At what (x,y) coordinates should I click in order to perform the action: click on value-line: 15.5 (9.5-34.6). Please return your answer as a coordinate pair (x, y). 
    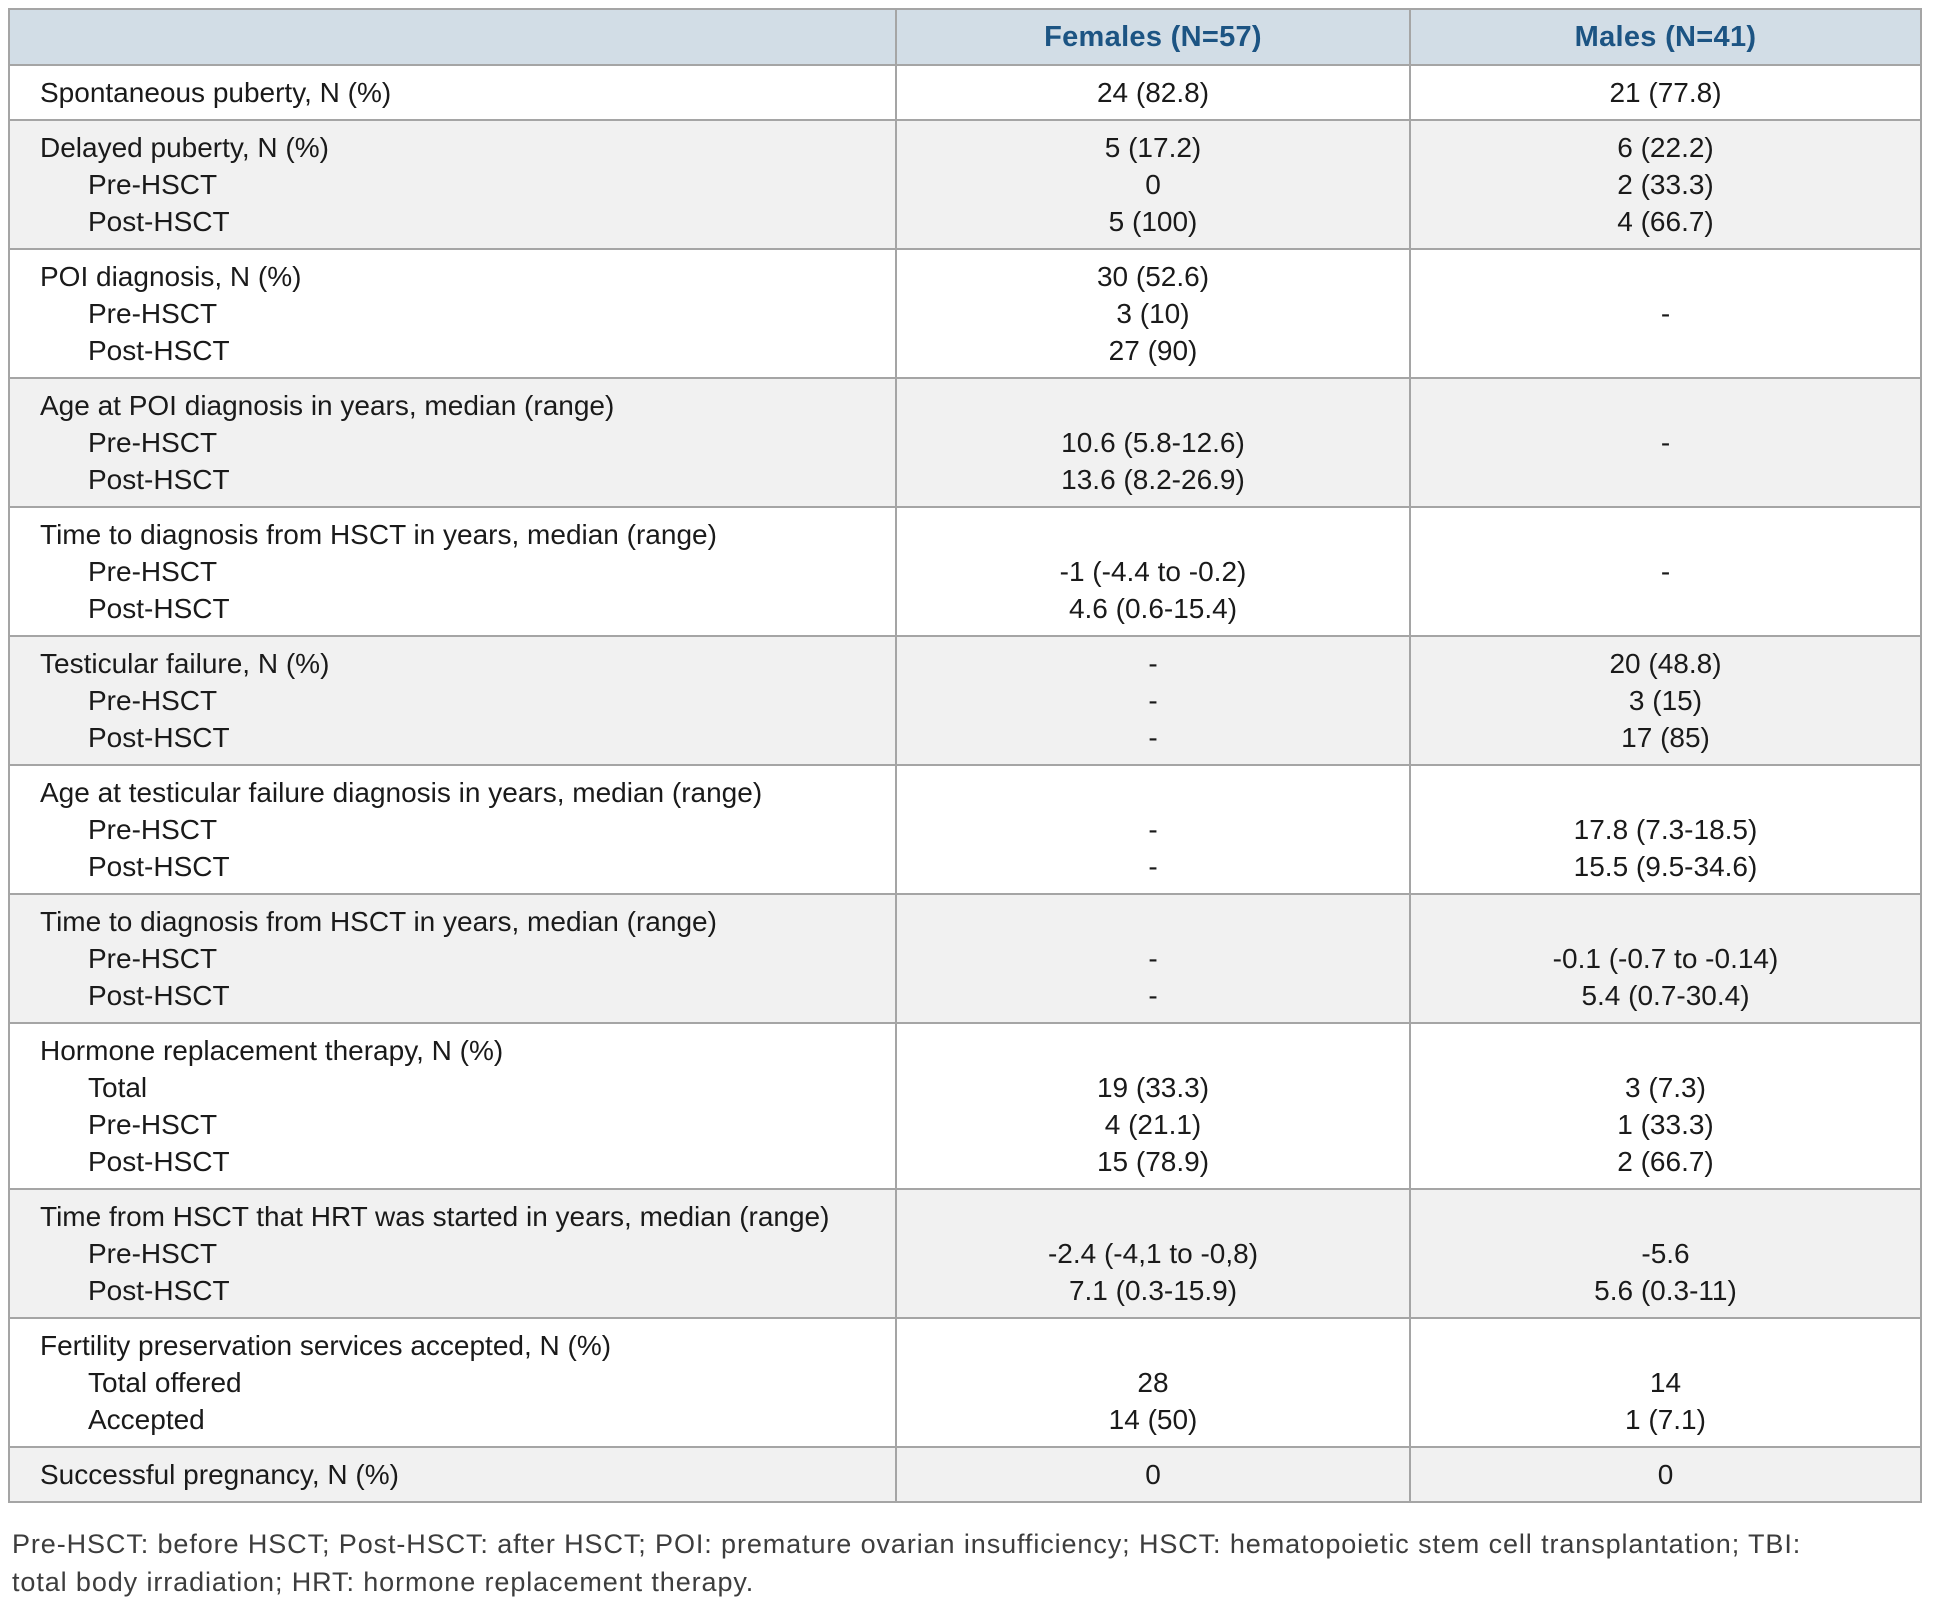
    Looking at the image, I should click on (1665, 866).